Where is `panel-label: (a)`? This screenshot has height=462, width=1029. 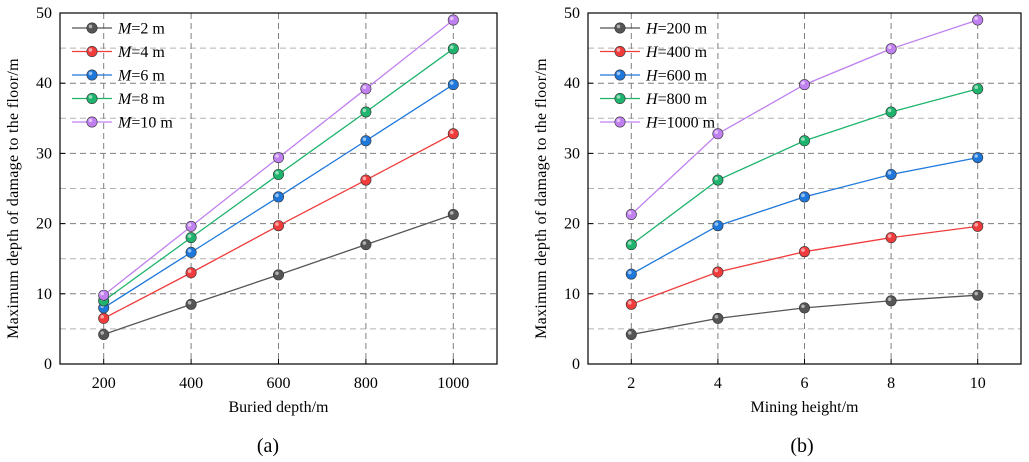 panel-label: (a) is located at coordinates (268, 446).